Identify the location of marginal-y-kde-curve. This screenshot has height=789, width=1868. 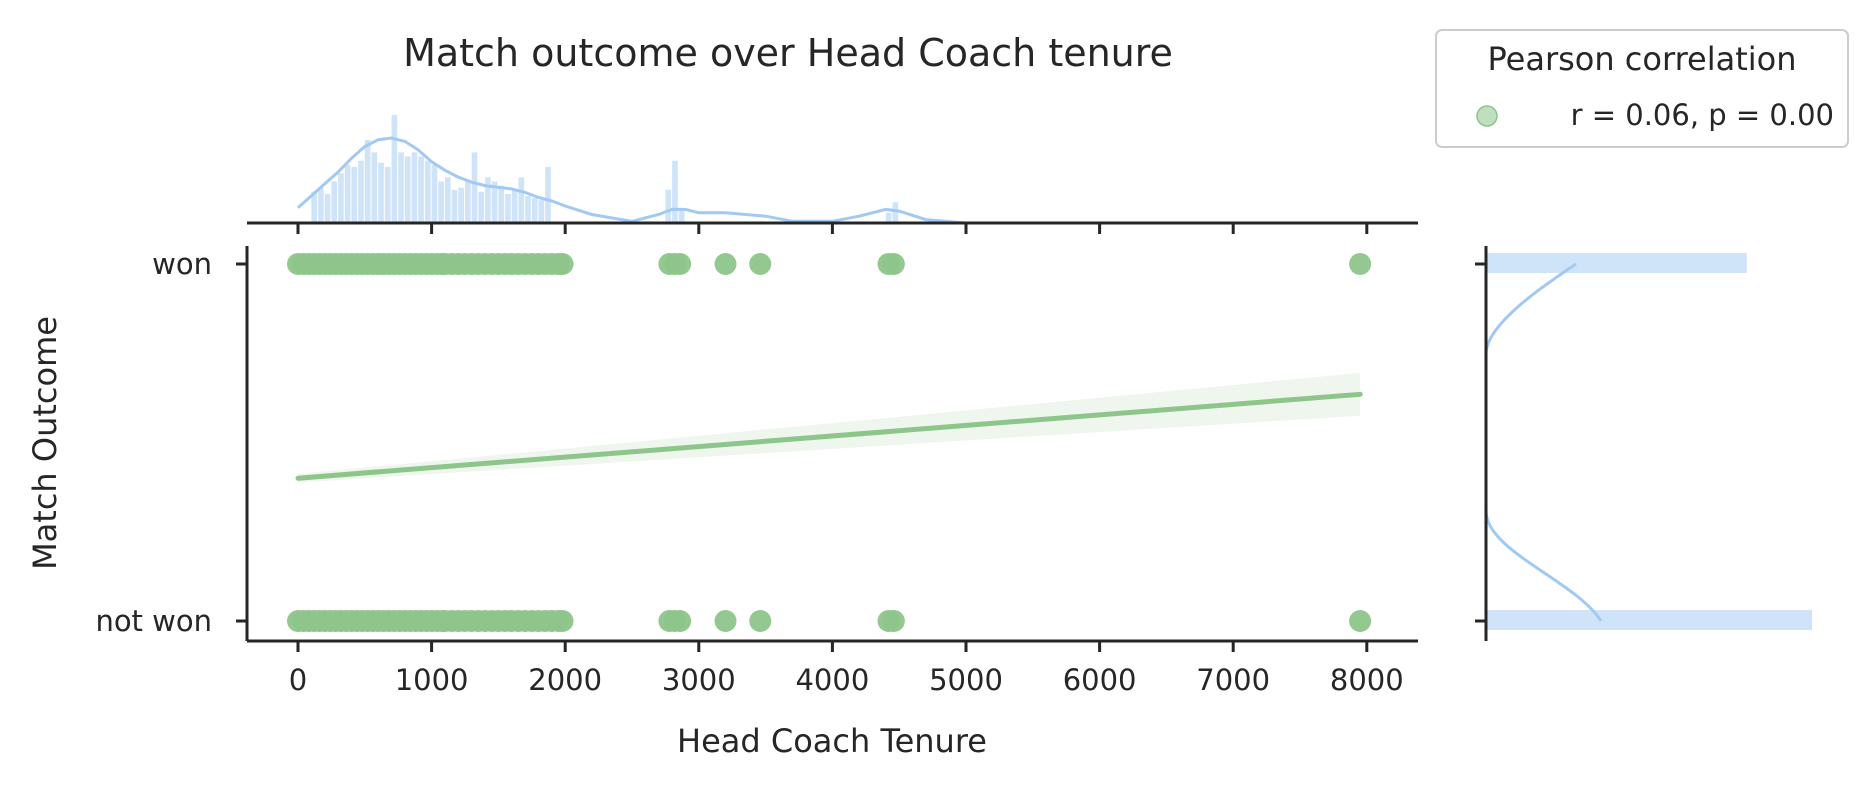
(1543, 442).